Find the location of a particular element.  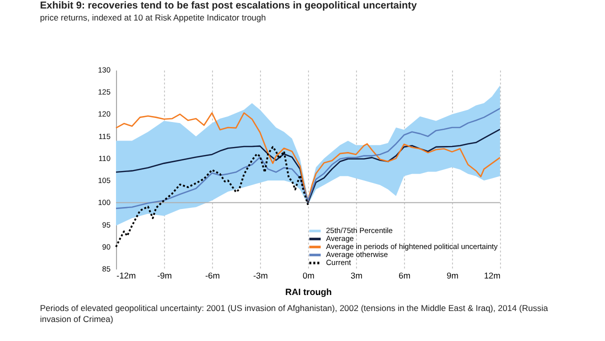

x-tick-label: 9m is located at coordinates (452, 275).